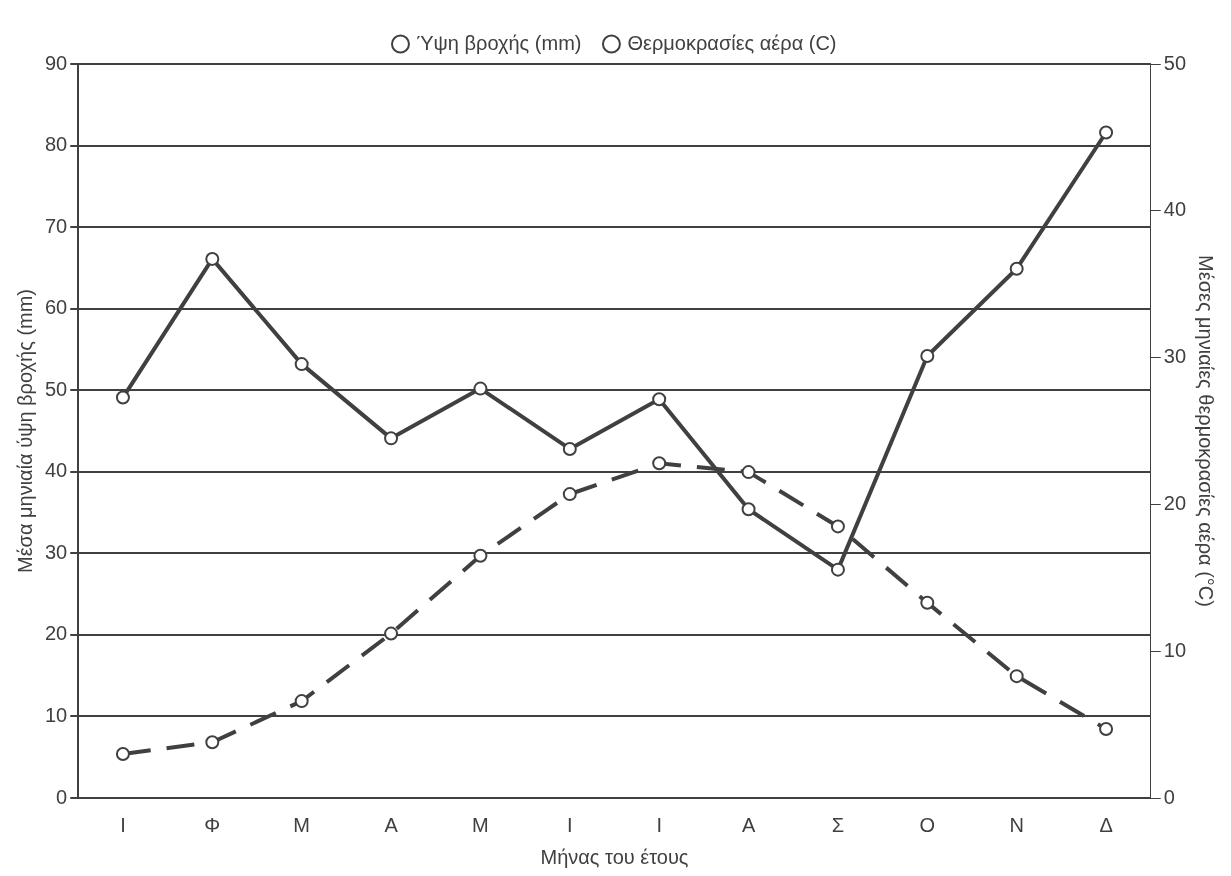  Describe the element at coordinates (56, 388) in the screenshot. I see `y-tick-label: 50` at that location.